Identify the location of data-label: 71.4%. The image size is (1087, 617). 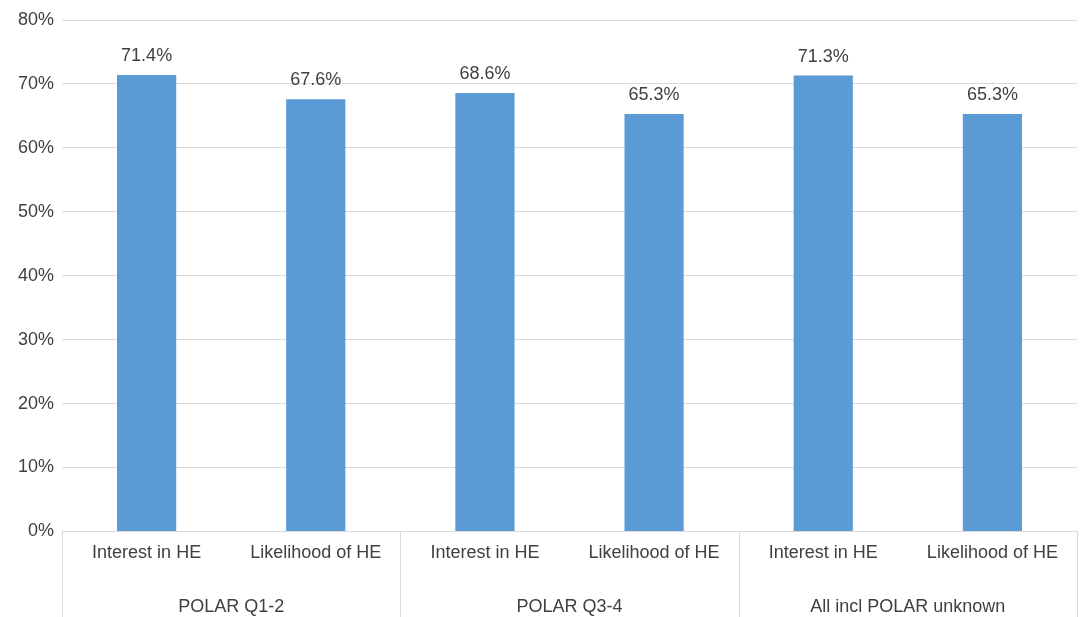
(147, 54).